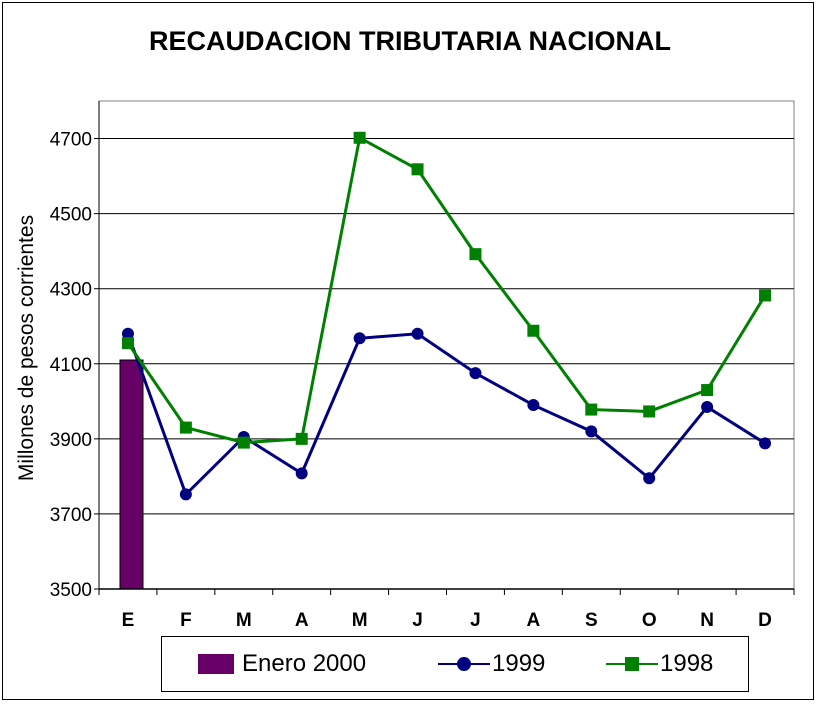 This screenshot has width=820, height=705. I want to click on x-tick-label: F, so click(186, 620).